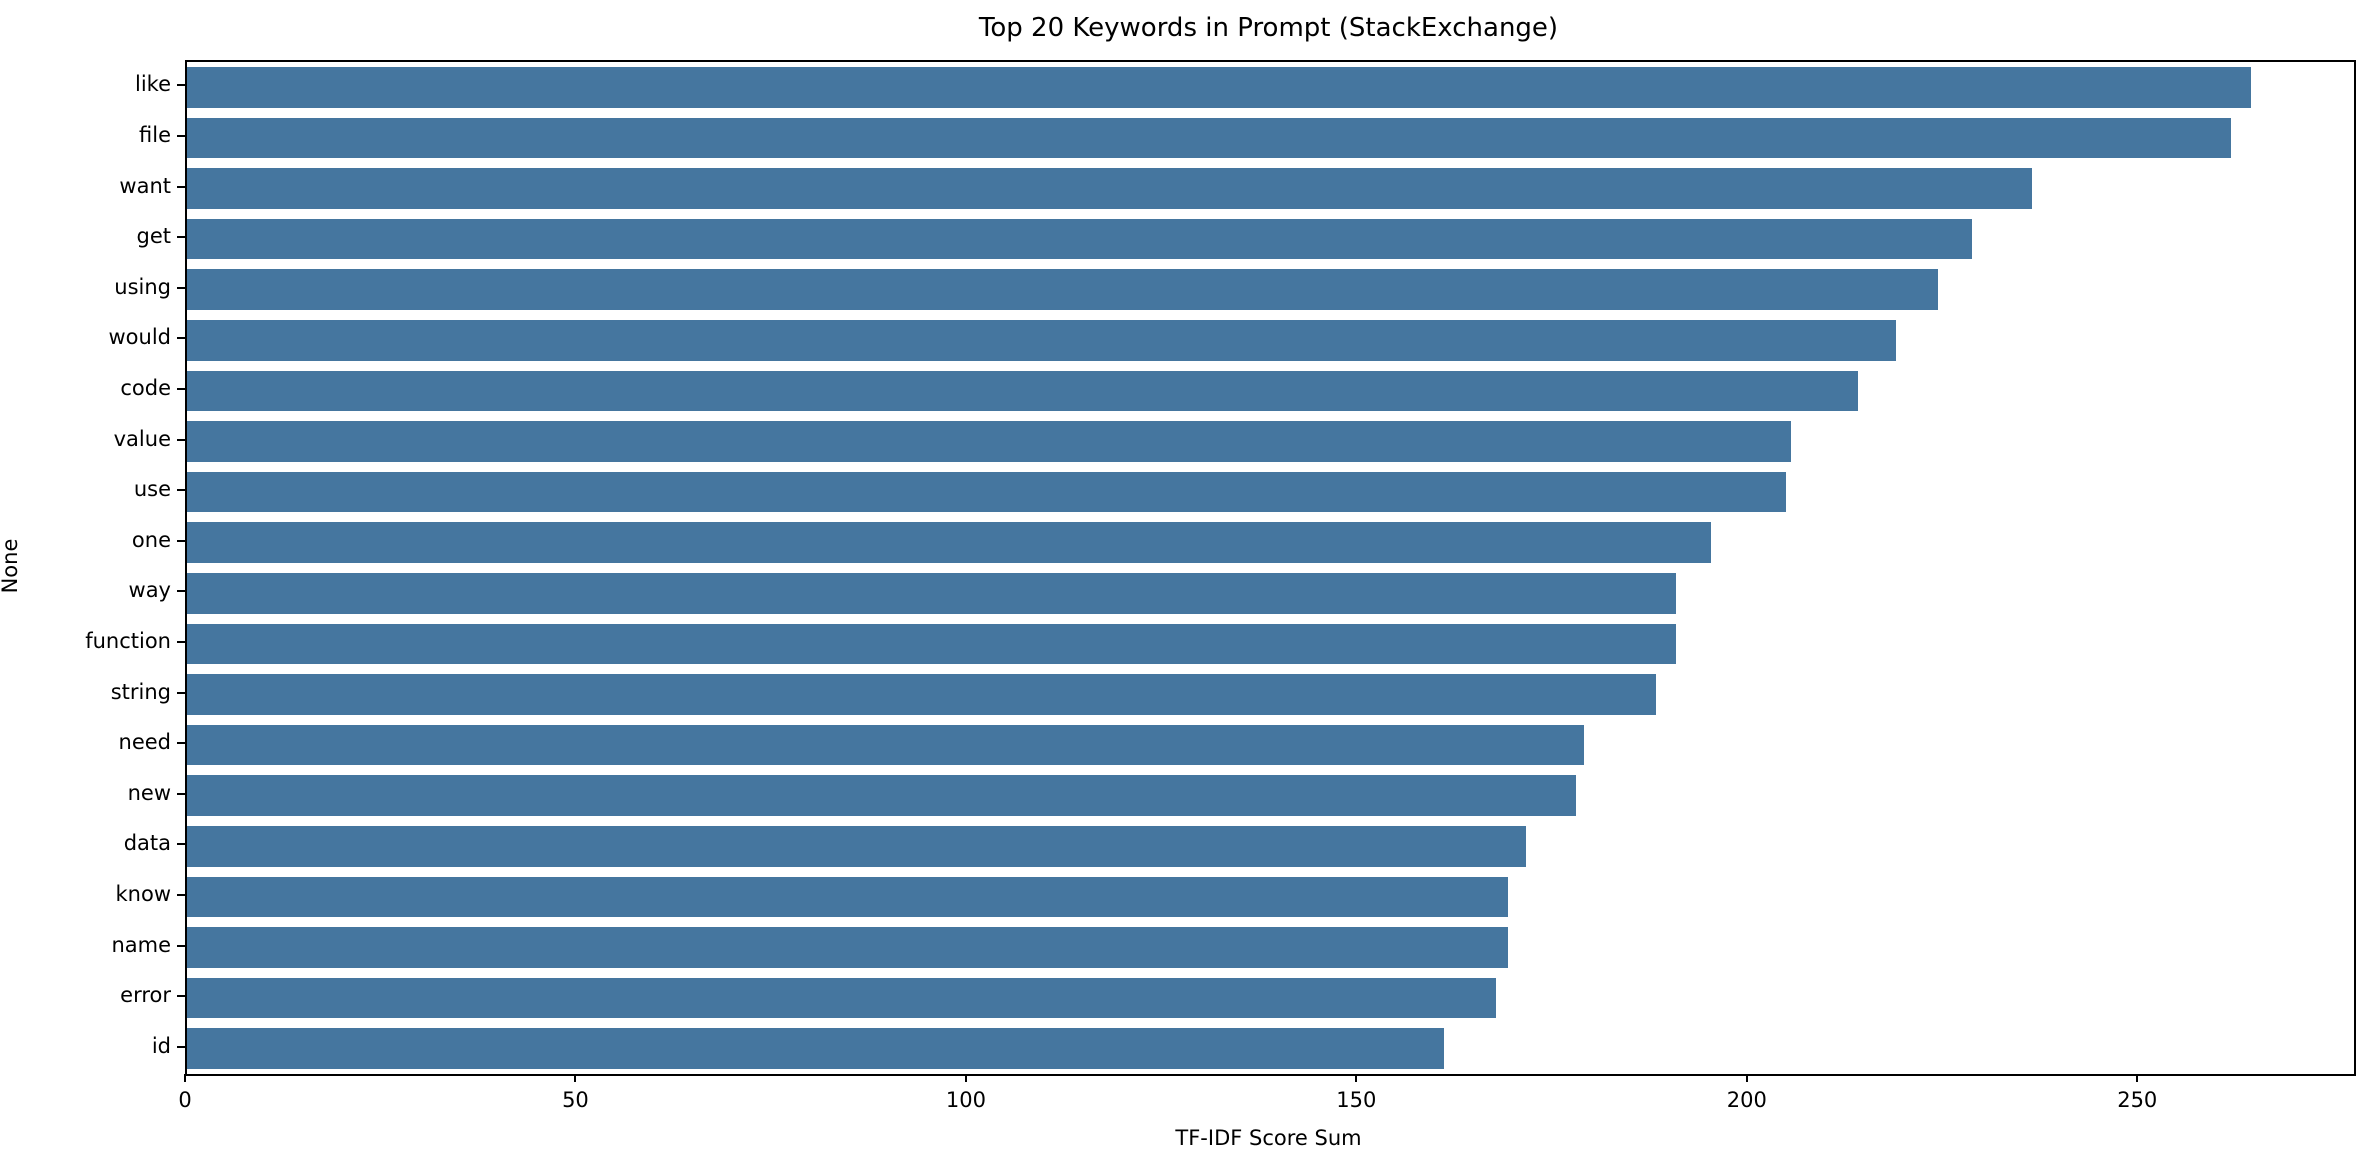 The width and height of the screenshot is (2374, 1174). I want to click on y-tick-label: code, so click(145, 387).